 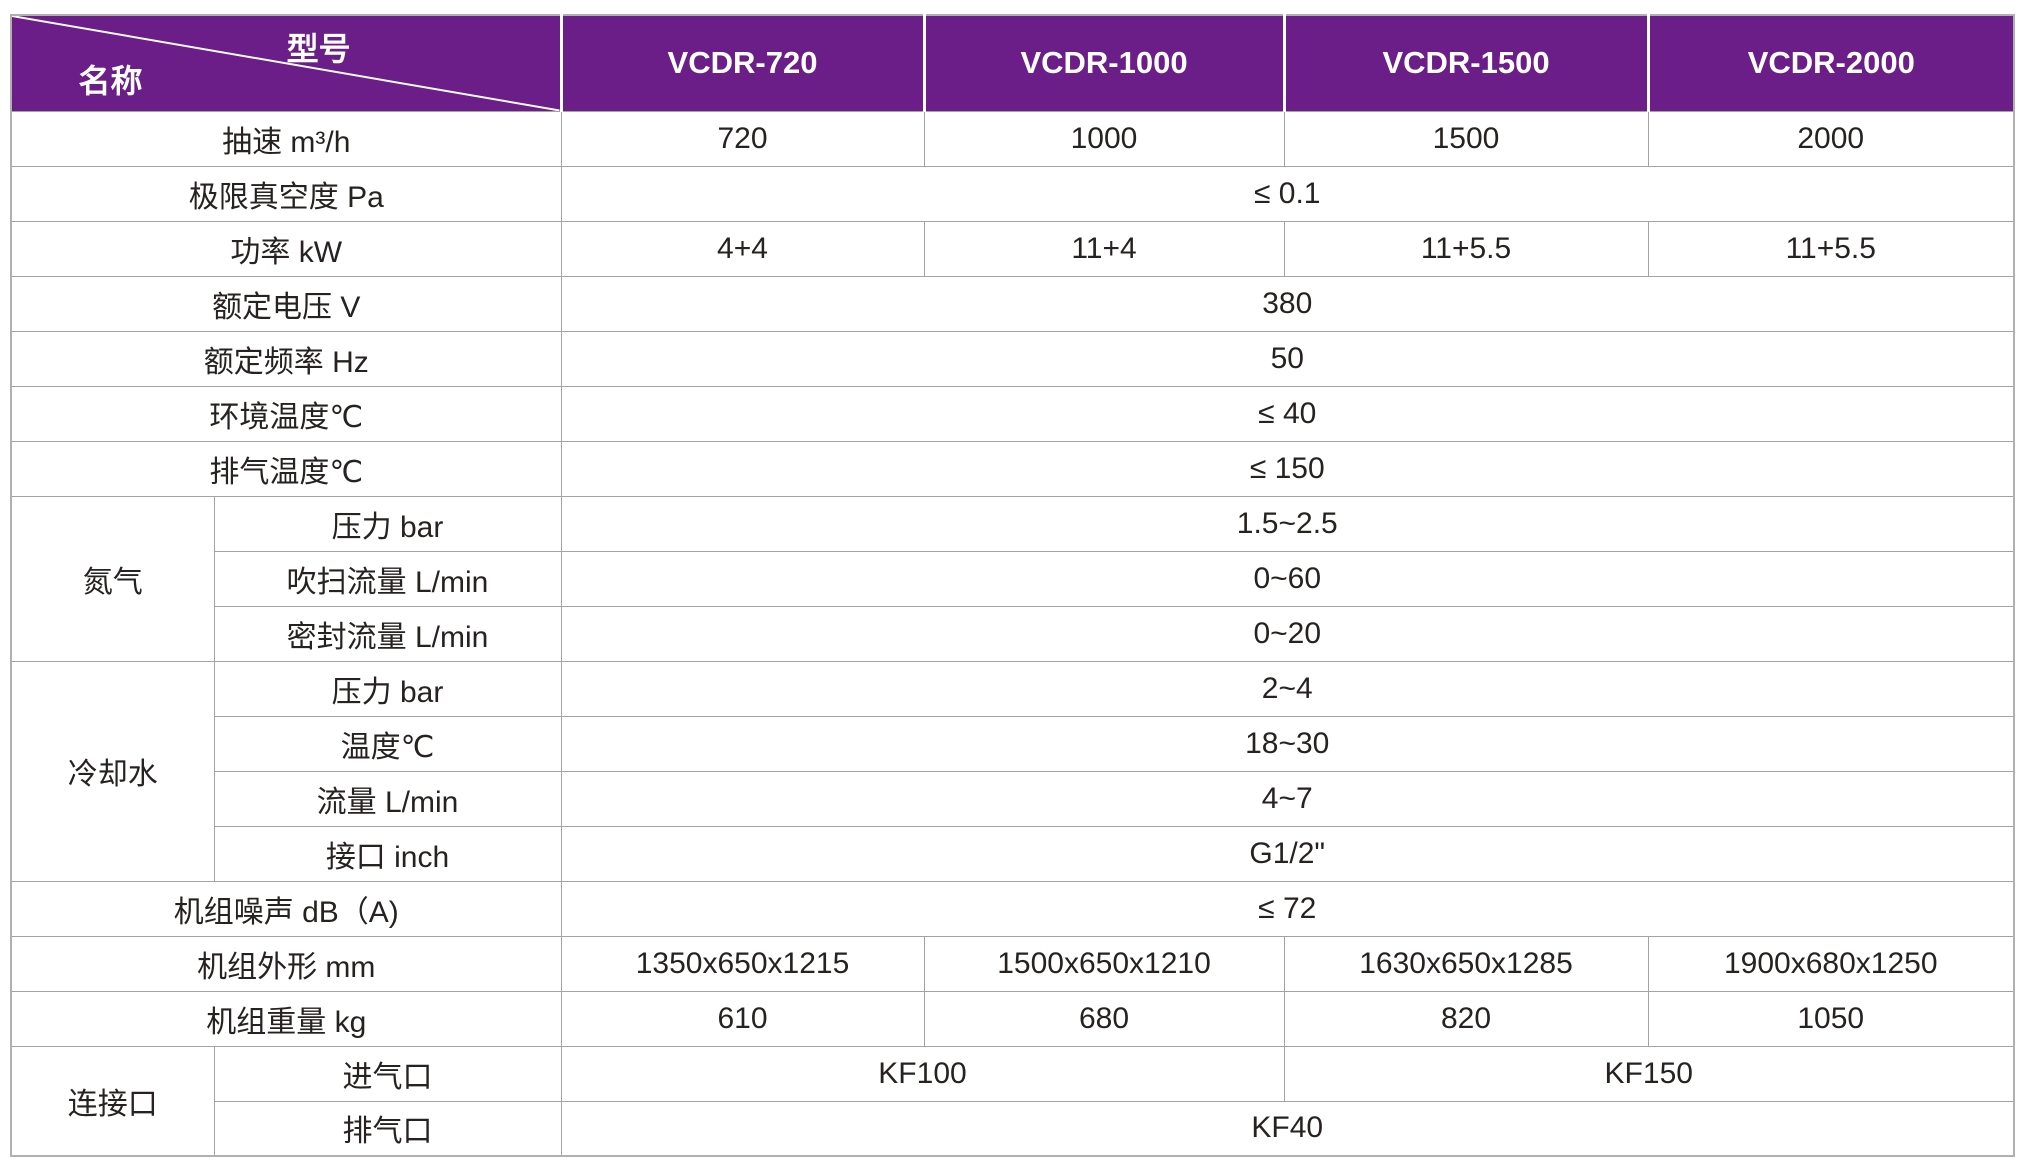 I want to click on cell-value-span: KF150, so click(x=1649, y=1073).